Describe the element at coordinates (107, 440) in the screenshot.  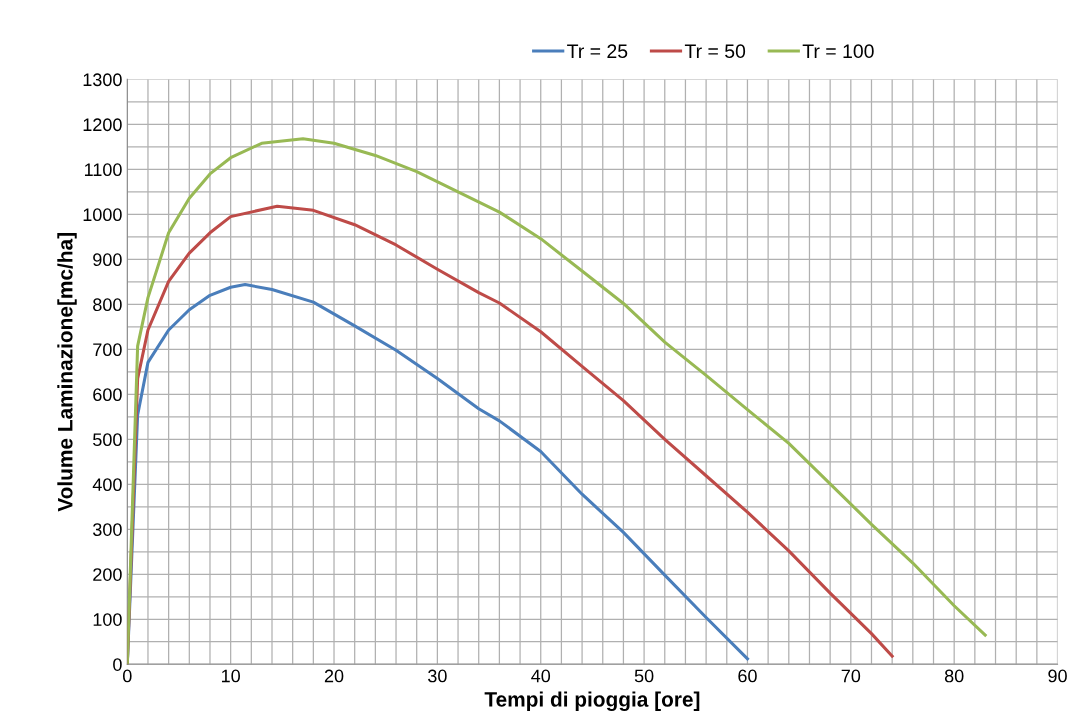
I see `y-tick-label: 500` at that location.